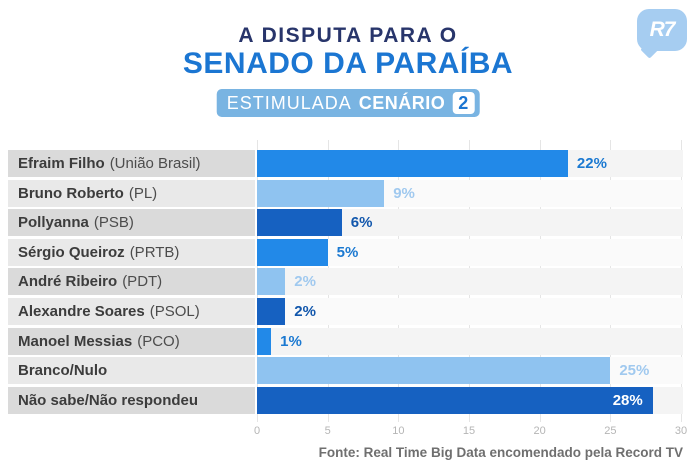  Describe the element at coordinates (174, 311) in the screenshot. I see `candidate-party: (PSOL)` at that location.